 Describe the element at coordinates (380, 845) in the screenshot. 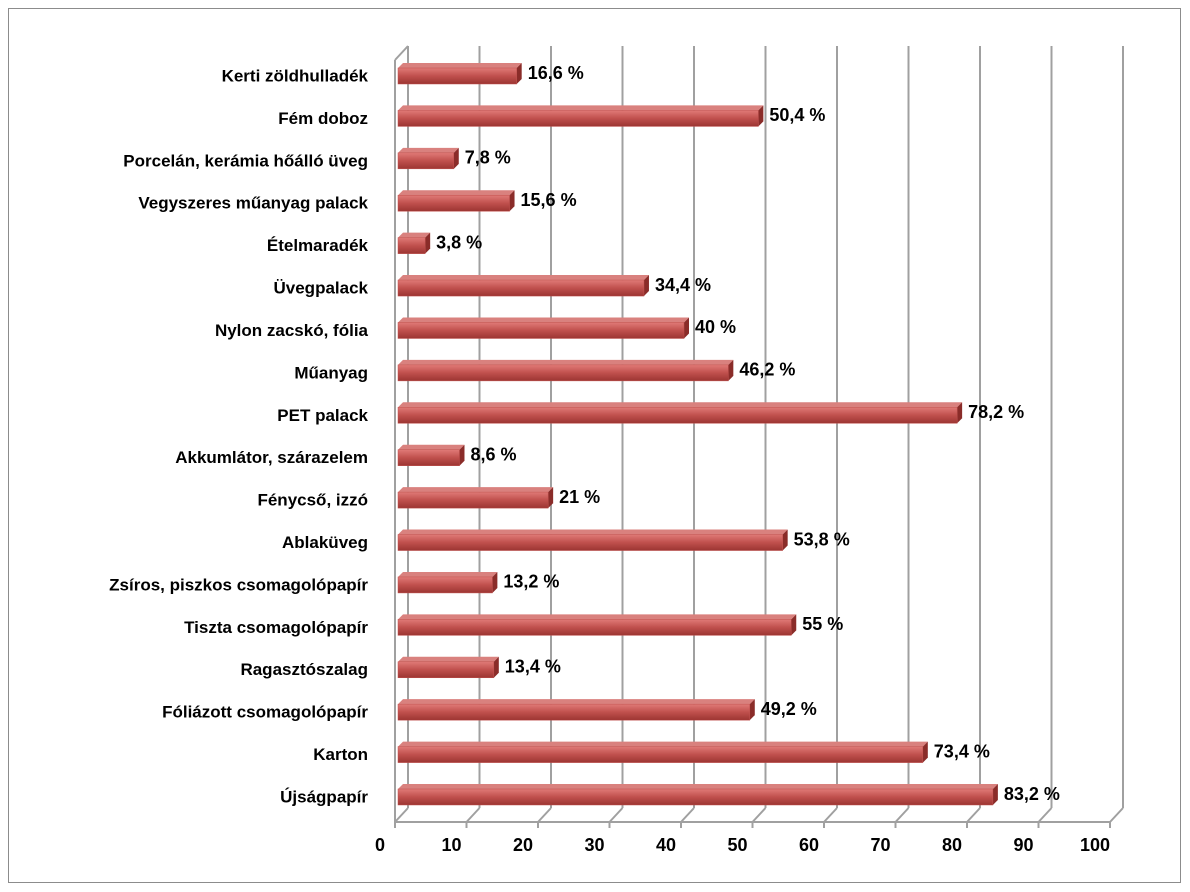

I see `x-tick-label: 0` at that location.